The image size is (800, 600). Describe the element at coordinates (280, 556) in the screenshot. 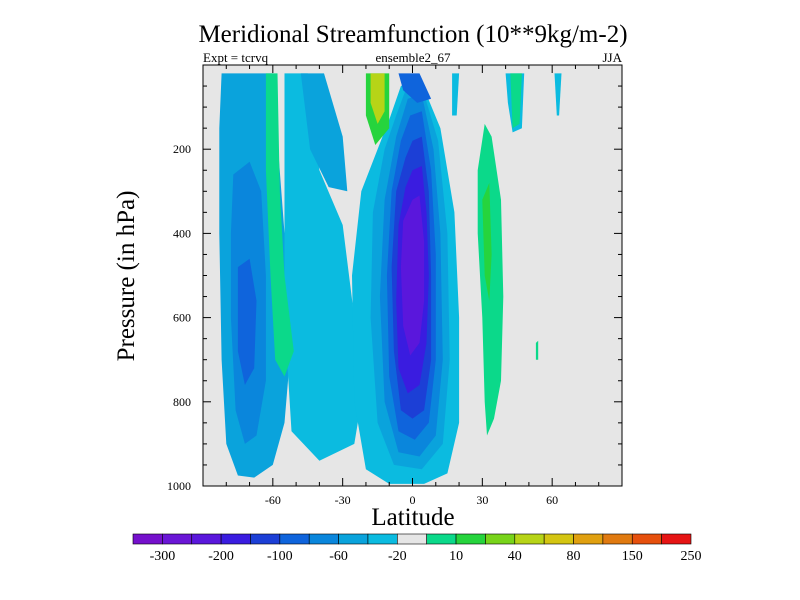

I see `colorbar-label: -100` at that location.